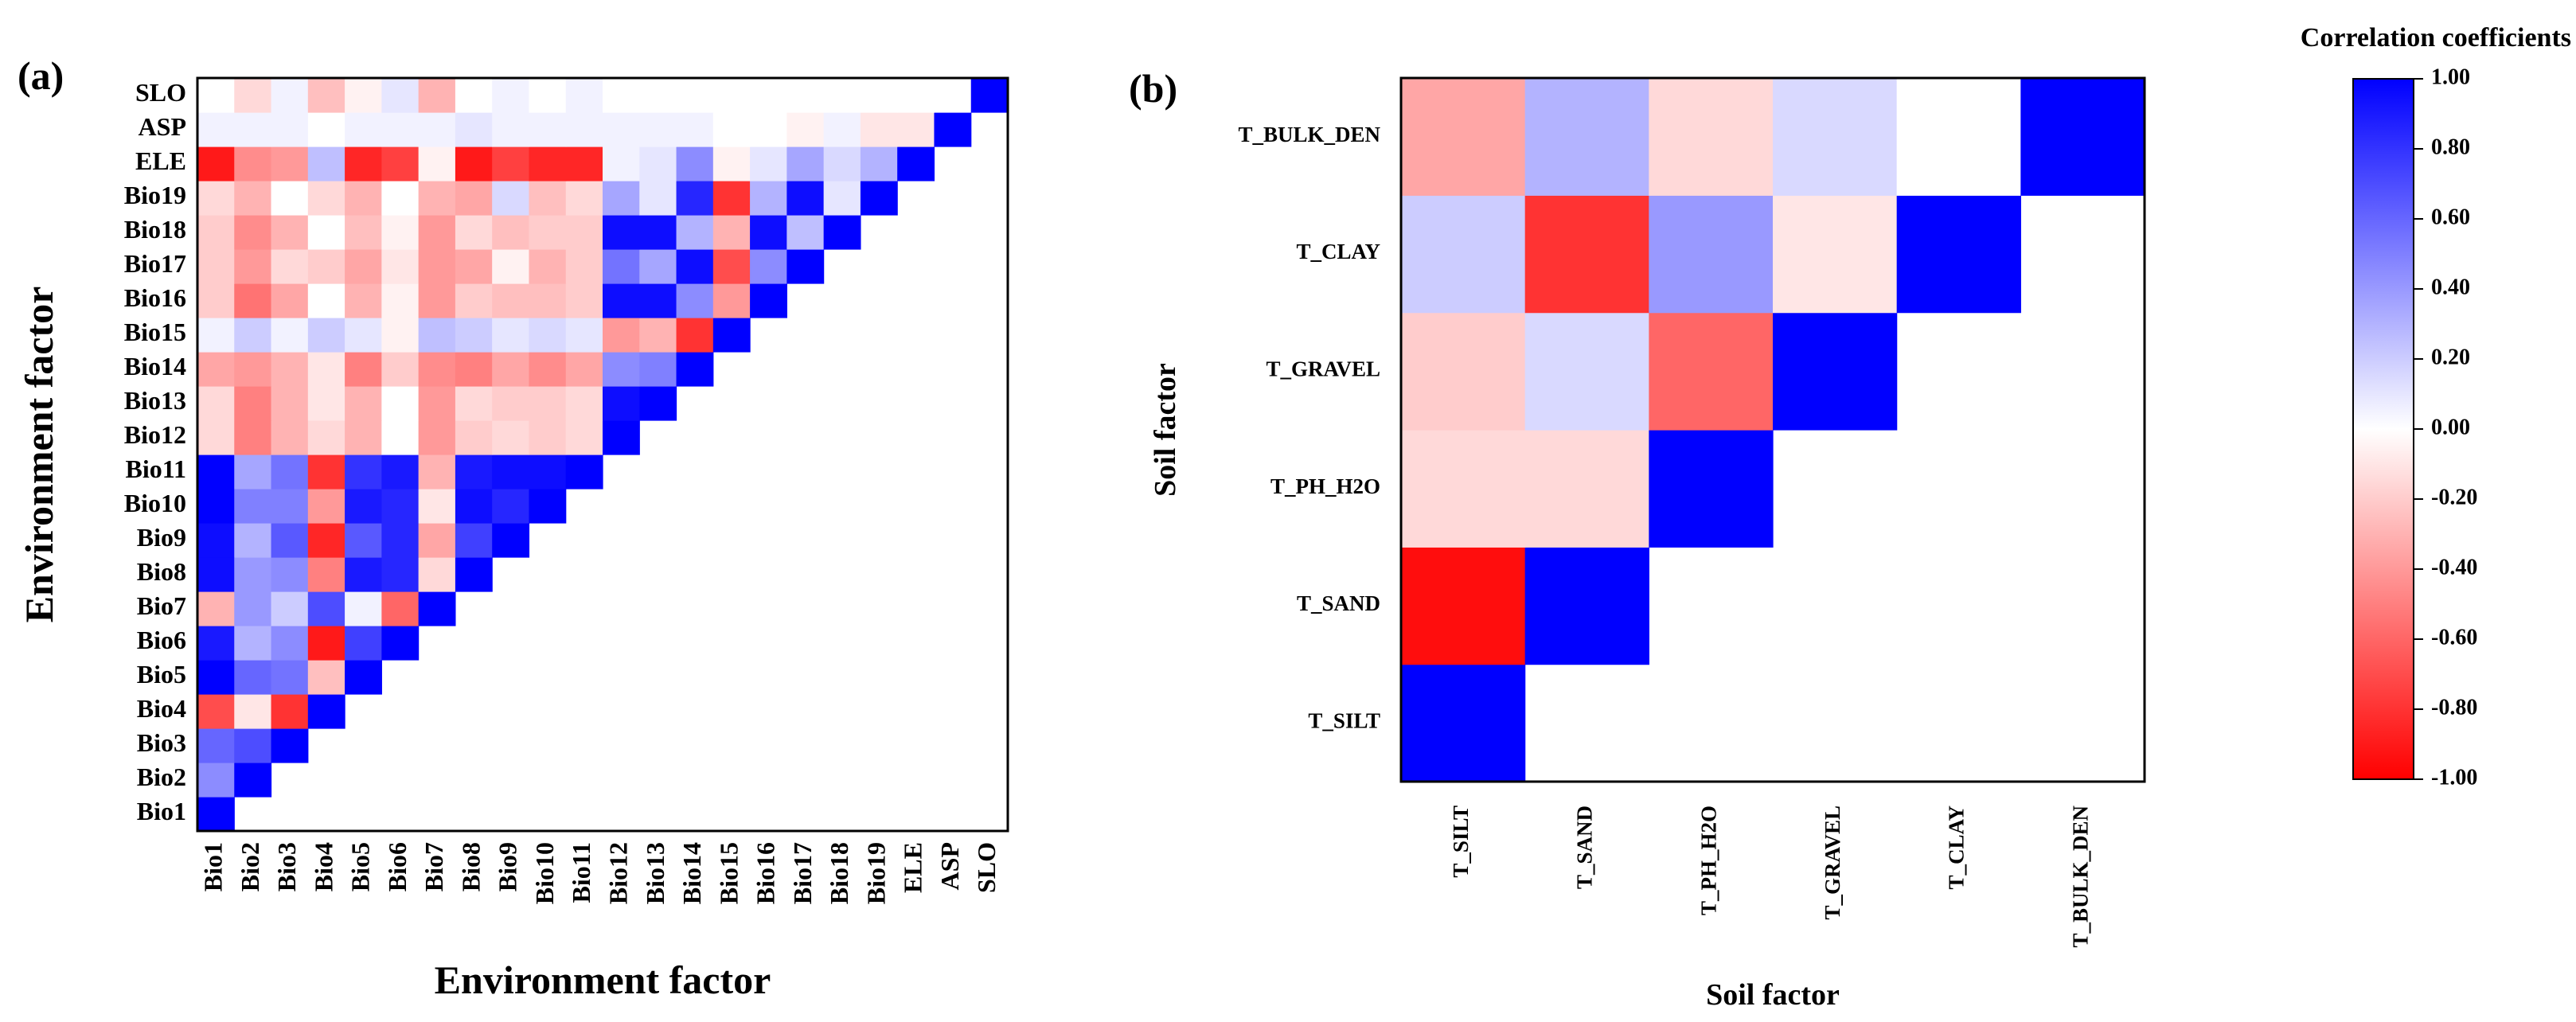 The height and width of the screenshot is (1022, 2576). Describe the element at coordinates (1832, 863) in the screenshot. I see `x-tick-label-T_GRAVEL: T_GRAVEL` at that location.